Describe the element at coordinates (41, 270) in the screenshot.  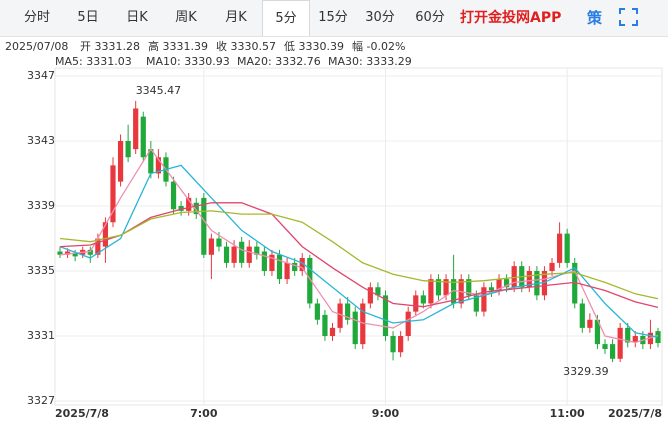
I see `y-tick-label: 3335` at that location.